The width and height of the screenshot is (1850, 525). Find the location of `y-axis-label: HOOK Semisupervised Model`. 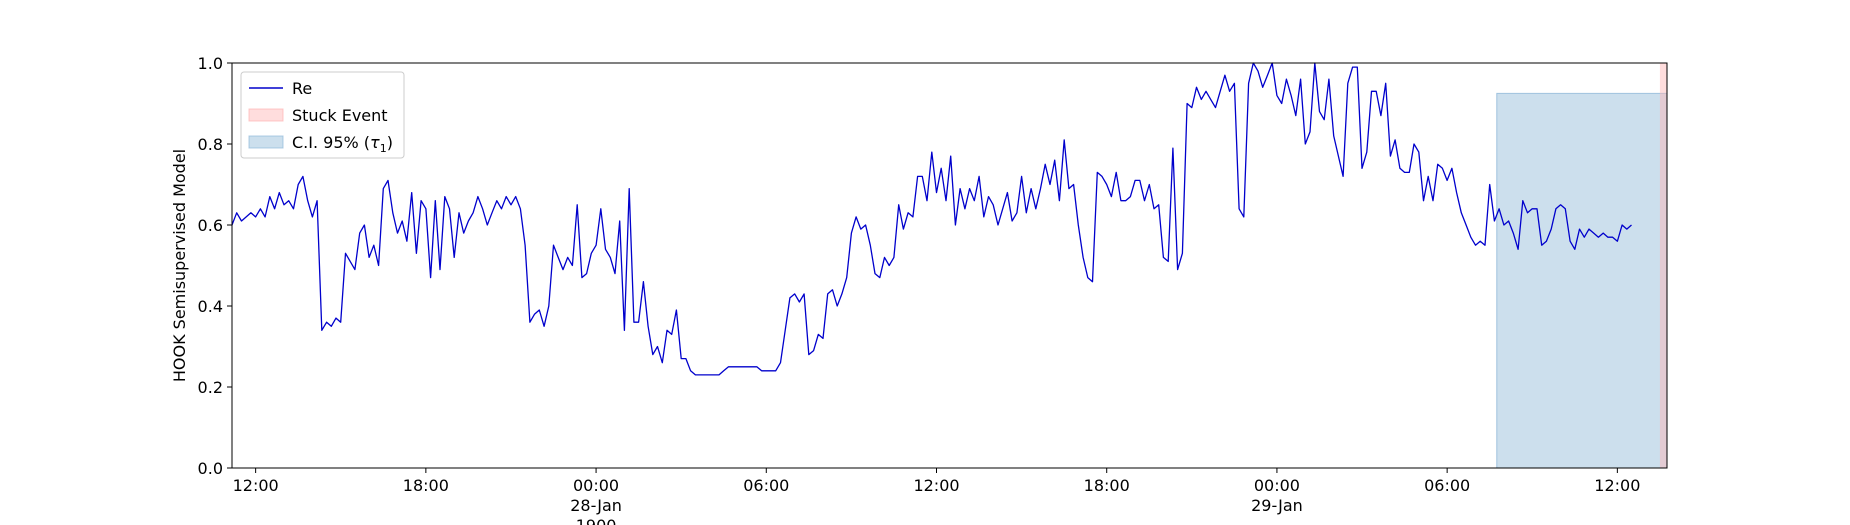

y-axis-label: HOOK Semisupervised Model is located at coordinates (179, 265).